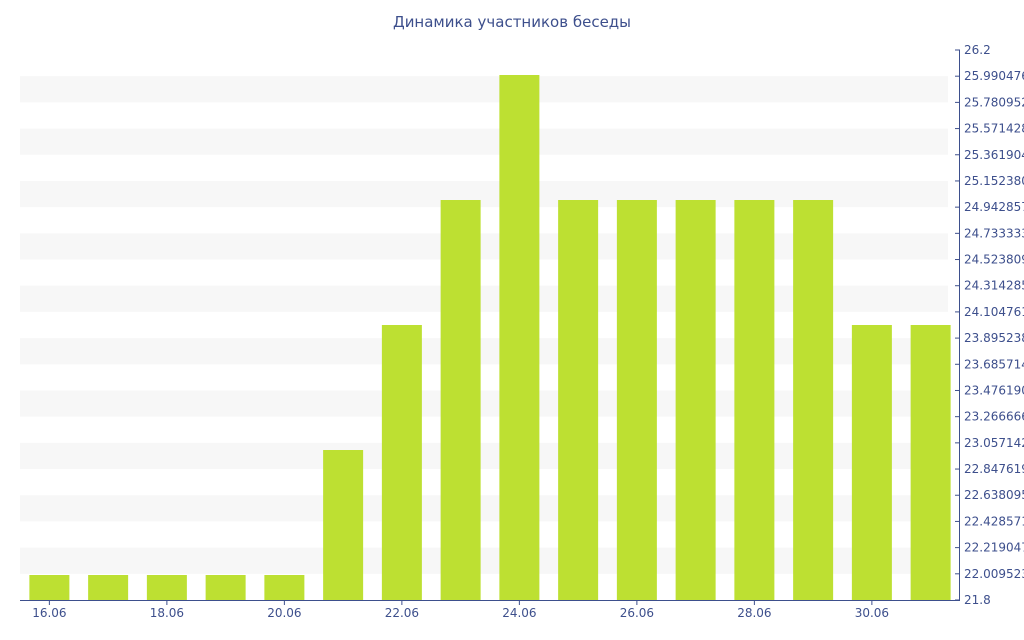 This screenshot has height=640, width=1024. What do you see at coordinates (636, 400) in the screenshot?
I see `bar-26.06` at bounding box center [636, 400].